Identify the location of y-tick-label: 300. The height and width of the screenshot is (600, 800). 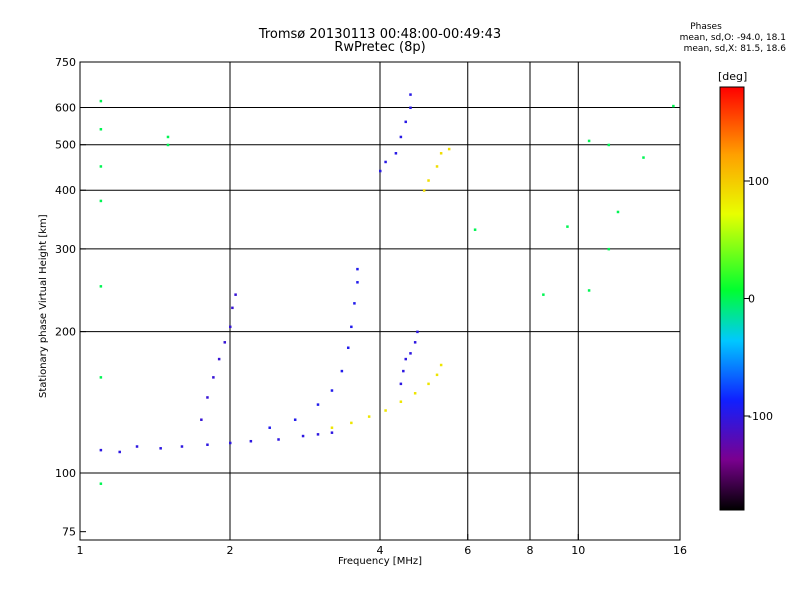
(65, 249).